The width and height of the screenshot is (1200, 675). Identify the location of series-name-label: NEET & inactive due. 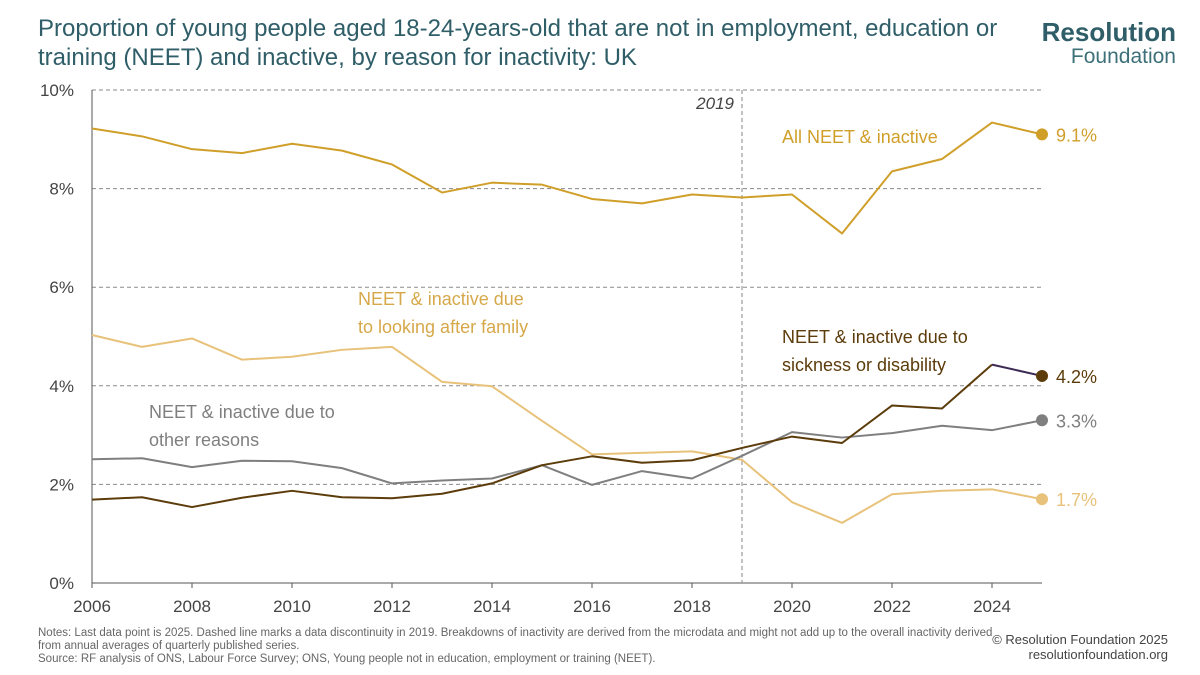
(441, 299).